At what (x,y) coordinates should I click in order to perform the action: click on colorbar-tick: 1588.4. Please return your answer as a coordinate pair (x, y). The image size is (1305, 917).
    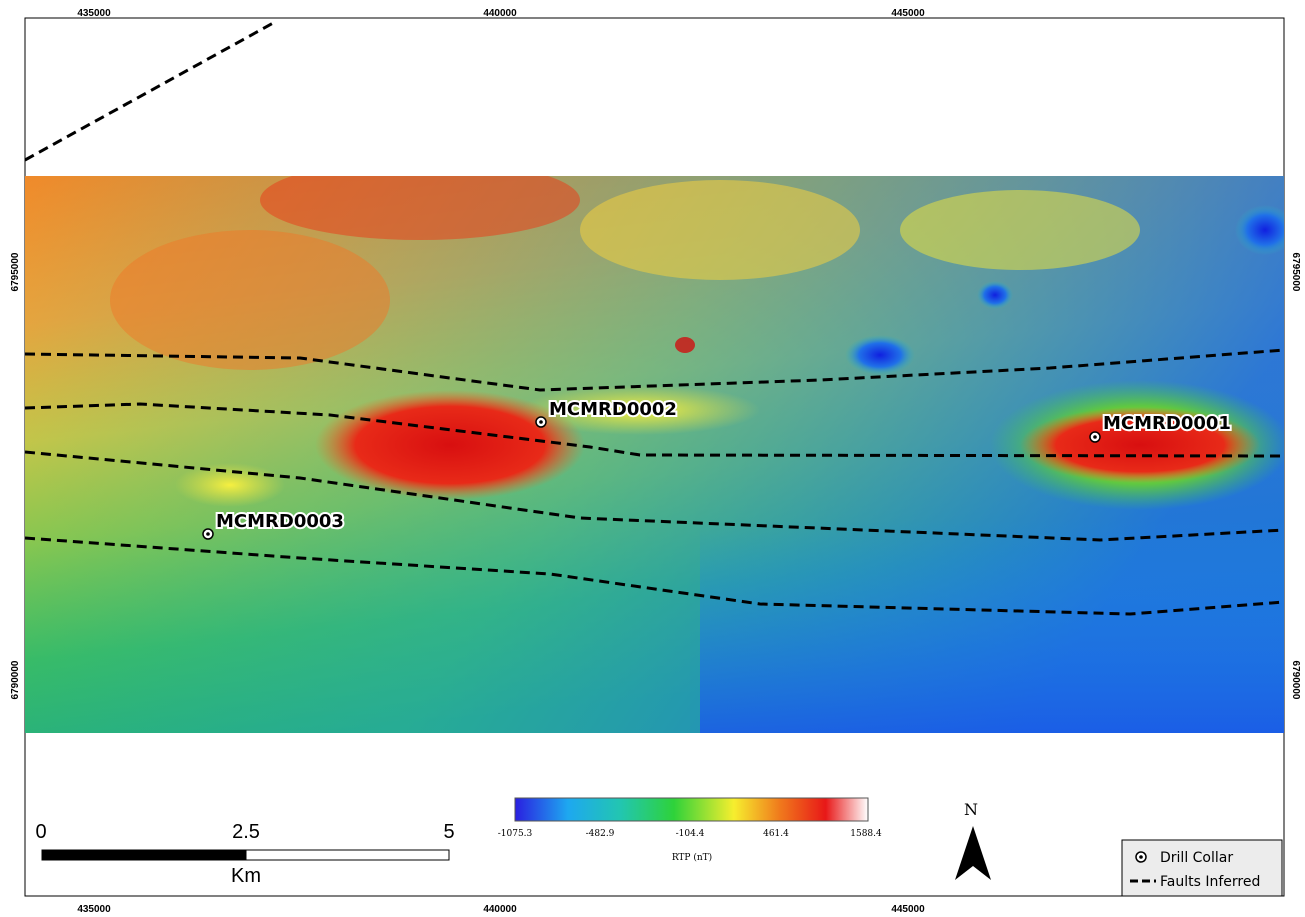
    Looking at the image, I should click on (866, 834).